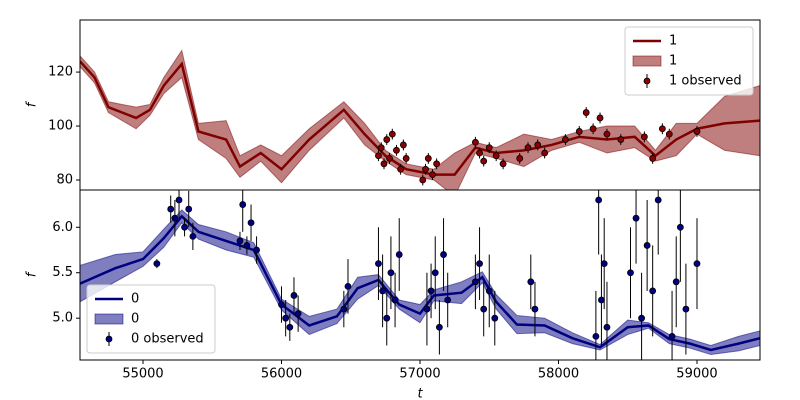  I want to click on y-tick-label: 5.5, so click(62, 272).